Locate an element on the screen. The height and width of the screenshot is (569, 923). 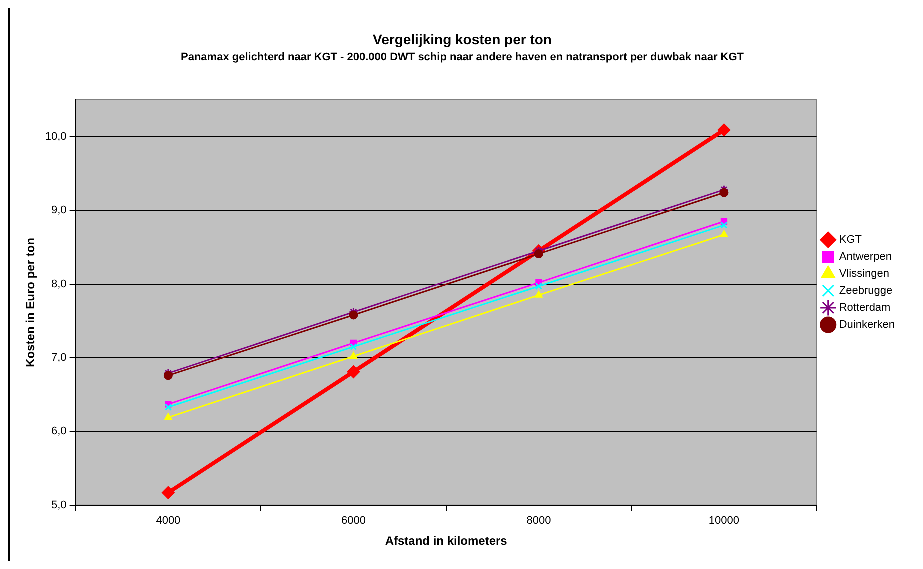
x-tick-label: 8000 is located at coordinates (539, 521).